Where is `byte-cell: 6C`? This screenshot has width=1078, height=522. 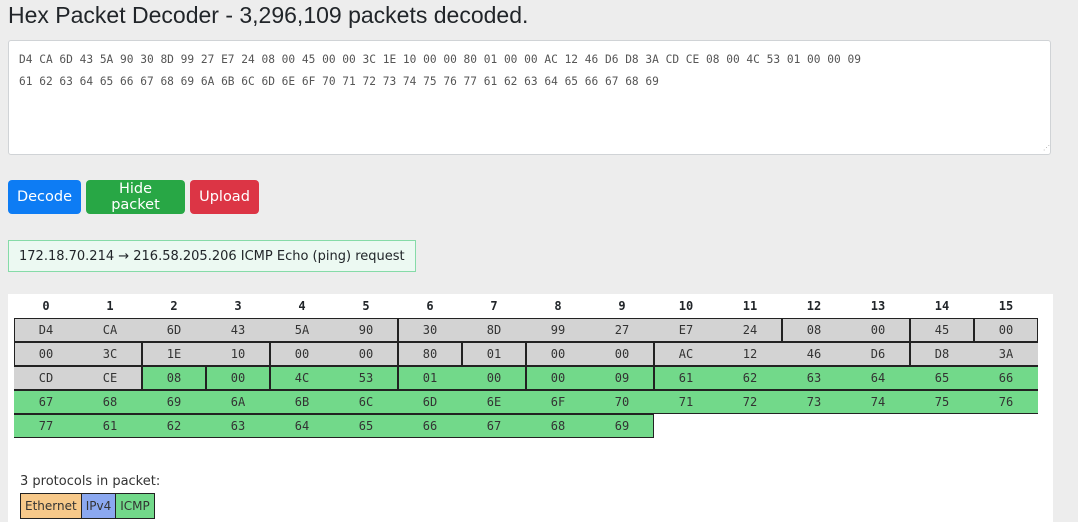 byte-cell: 6C is located at coordinates (366, 402).